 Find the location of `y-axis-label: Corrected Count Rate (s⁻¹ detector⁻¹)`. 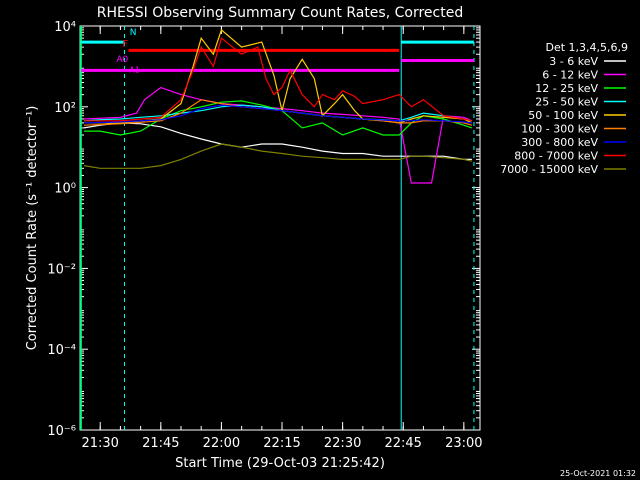

y-axis-label: Corrected Count Rate (s⁻¹ detector⁻¹) is located at coordinates (32, 228).